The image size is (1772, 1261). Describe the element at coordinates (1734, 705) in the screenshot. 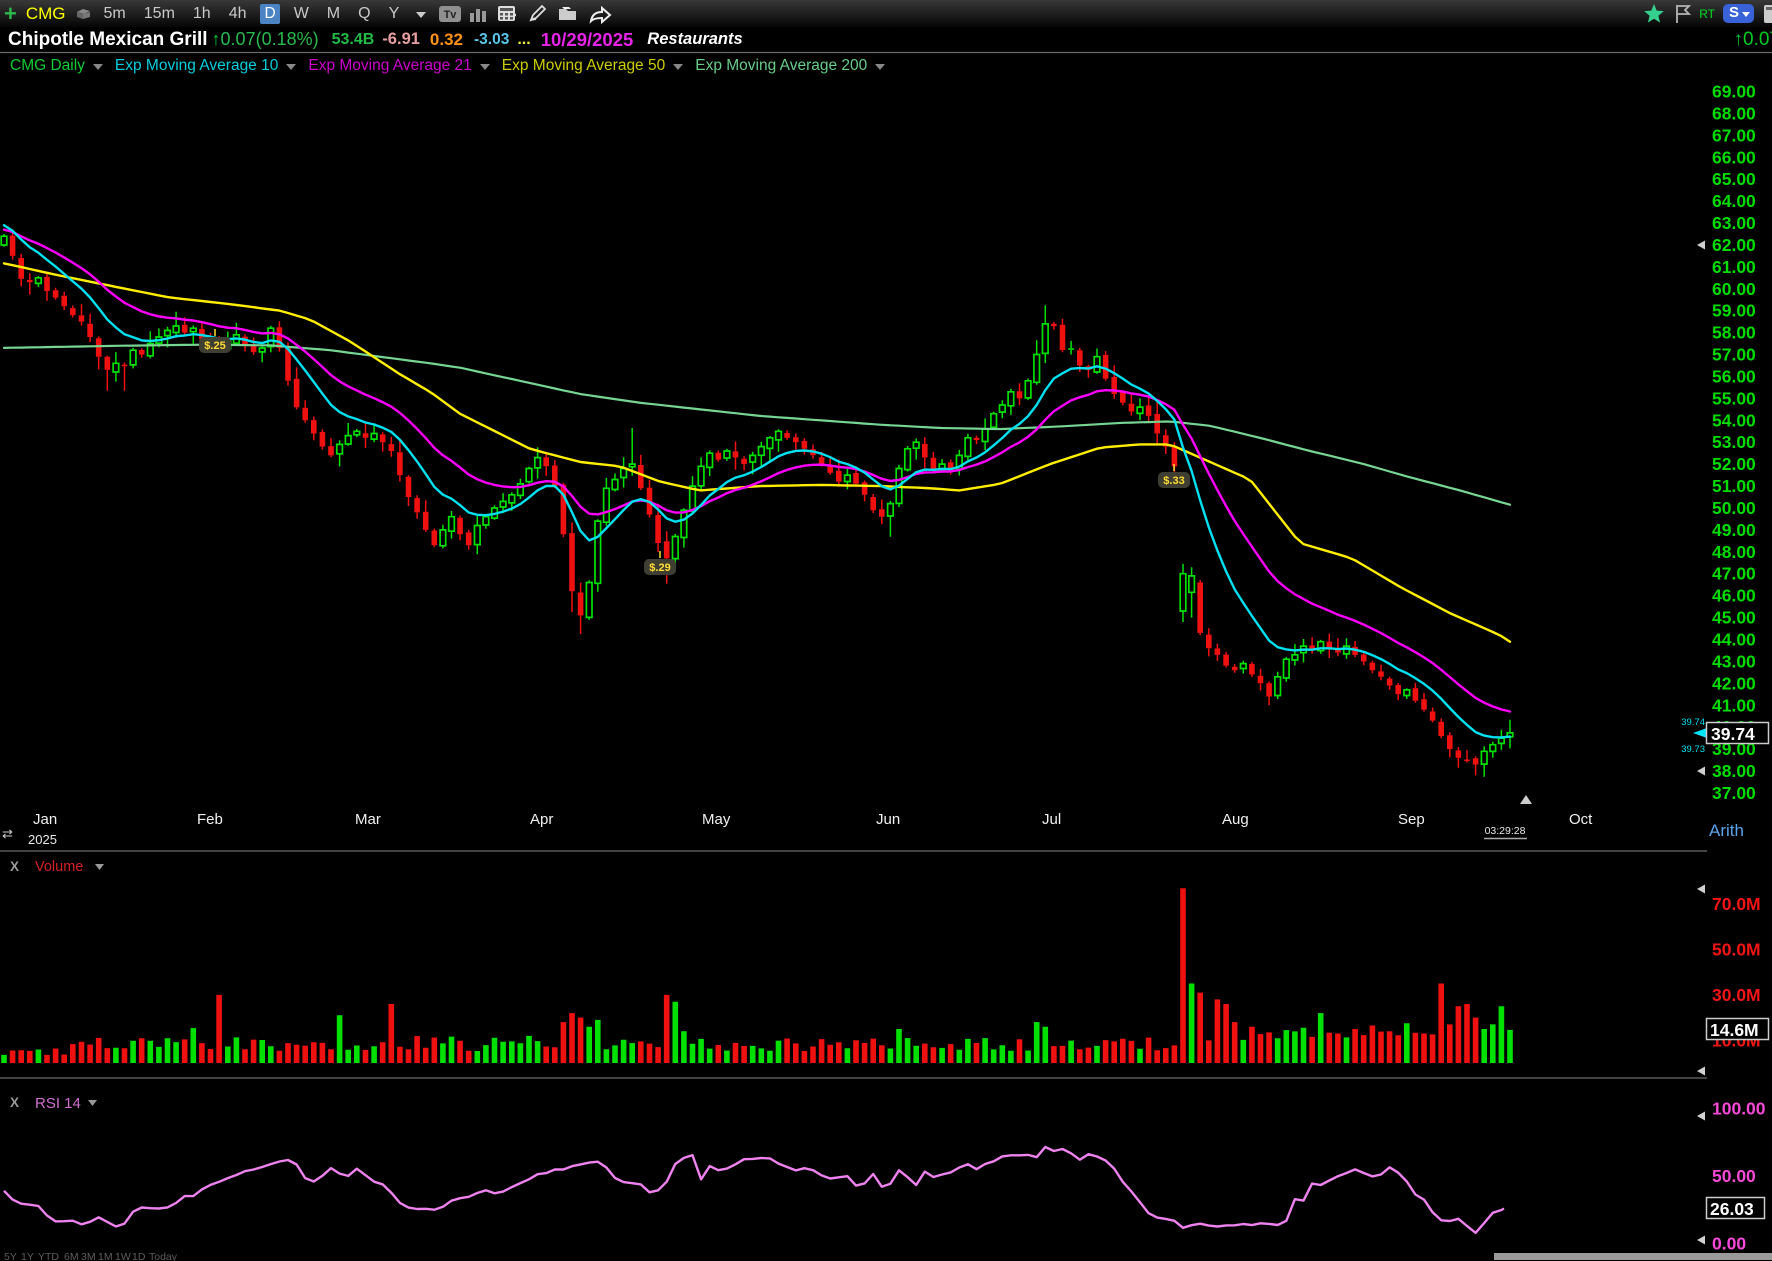

I see `svg-text: 41.00` at that location.